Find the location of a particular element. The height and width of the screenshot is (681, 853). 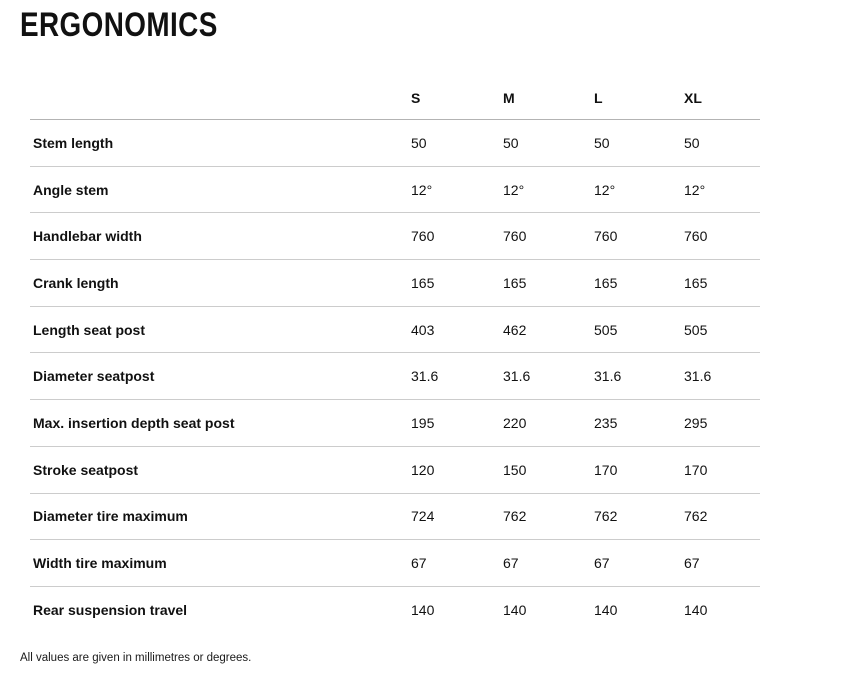

row-value-xl: 165 is located at coordinates (696, 282).